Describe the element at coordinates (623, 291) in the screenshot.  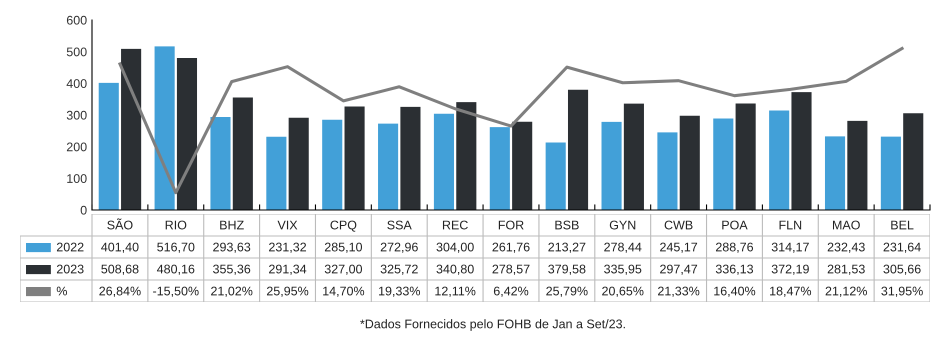
I see `data-label: 20,65%` at that location.